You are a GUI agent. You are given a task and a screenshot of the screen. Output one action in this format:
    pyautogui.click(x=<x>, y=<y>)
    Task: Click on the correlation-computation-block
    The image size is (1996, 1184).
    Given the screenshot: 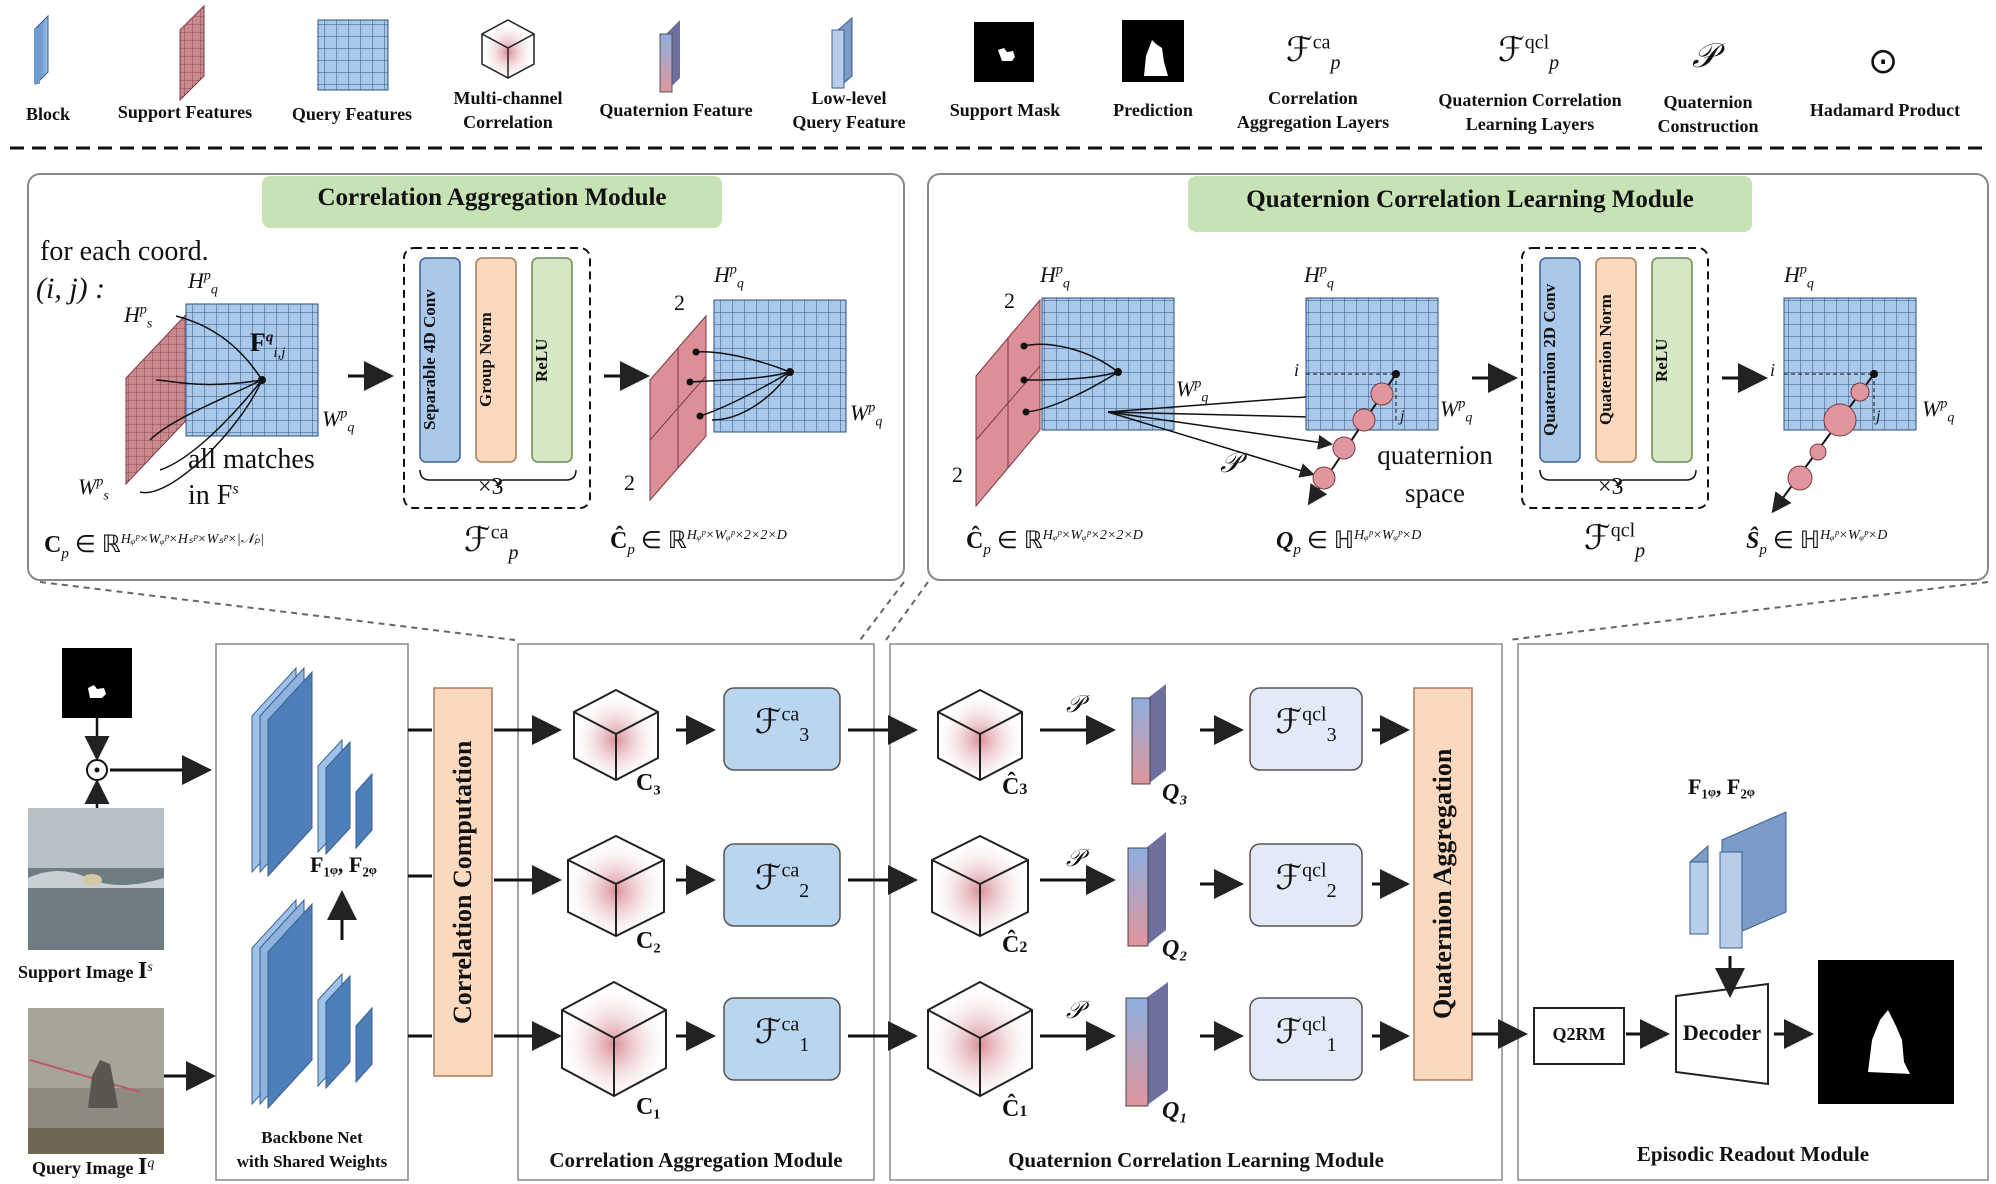 What is the action you would take?
    pyautogui.click(x=463, y=882)
    